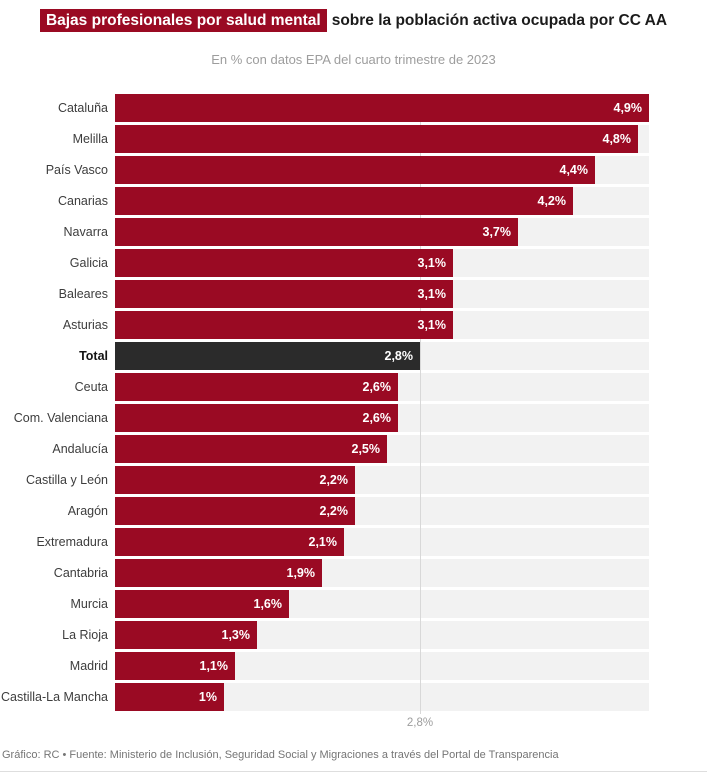  What do you see at coordinates (87, 511) in the screenshot?
I see `category-label: Aragón` at bounding box center [87, 511].